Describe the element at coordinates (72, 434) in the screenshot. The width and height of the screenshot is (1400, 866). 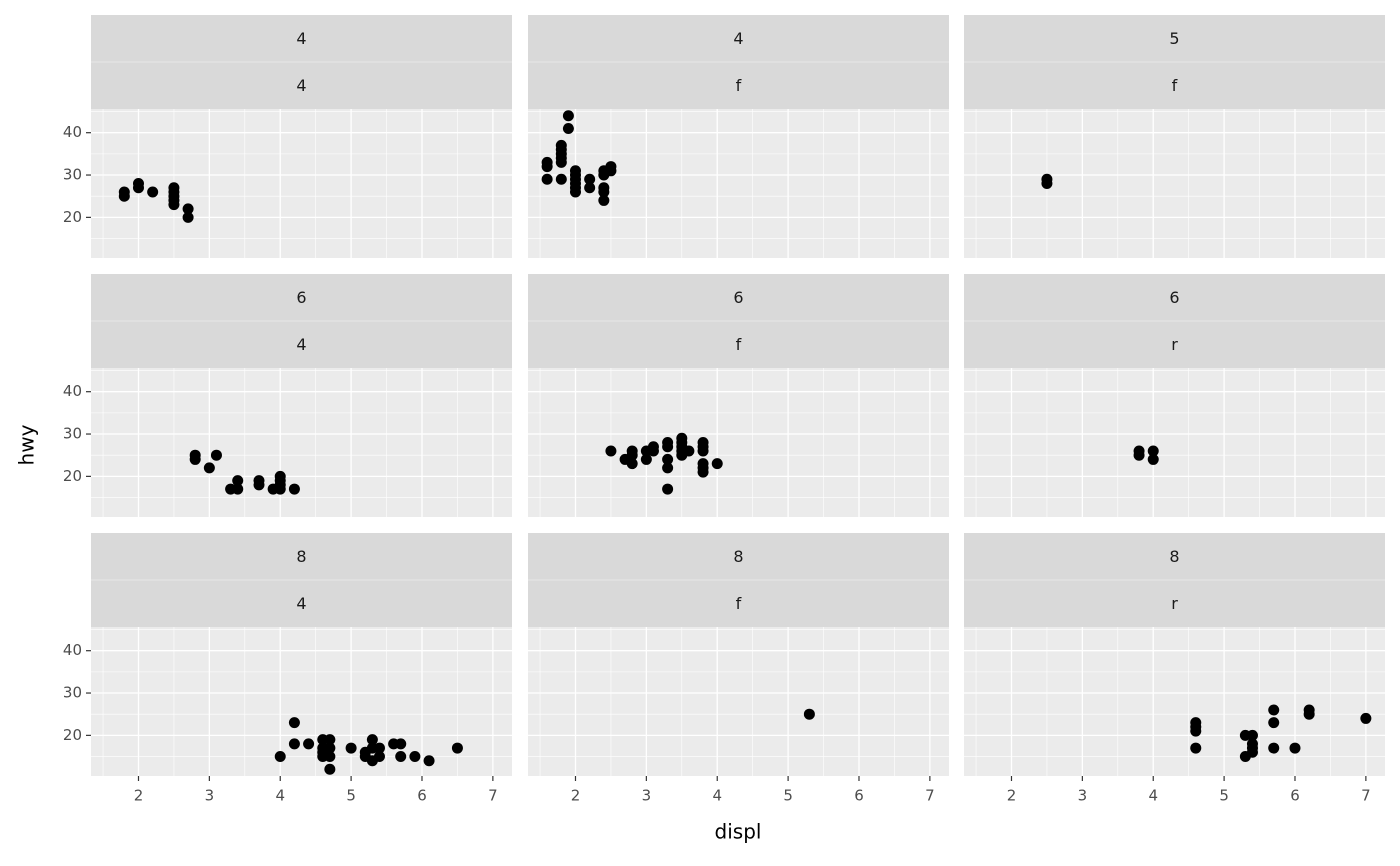
I see `y-tick-label: 30` at that location.